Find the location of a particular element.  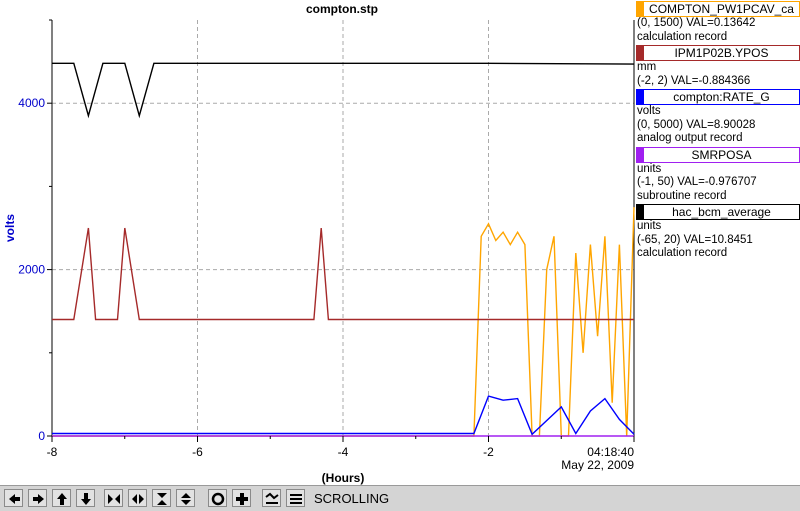

zoom-in-horizontal-icon is located at coordinates (114, 499).